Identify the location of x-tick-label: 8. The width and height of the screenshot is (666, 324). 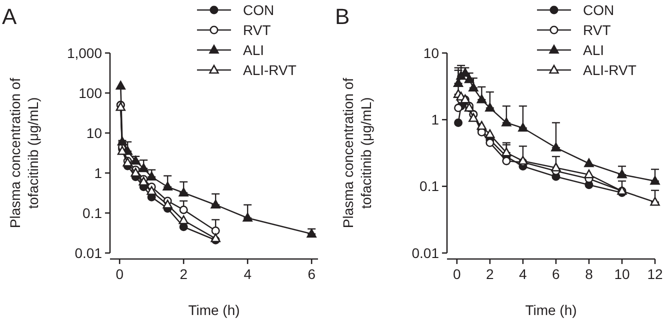
(589, 274).